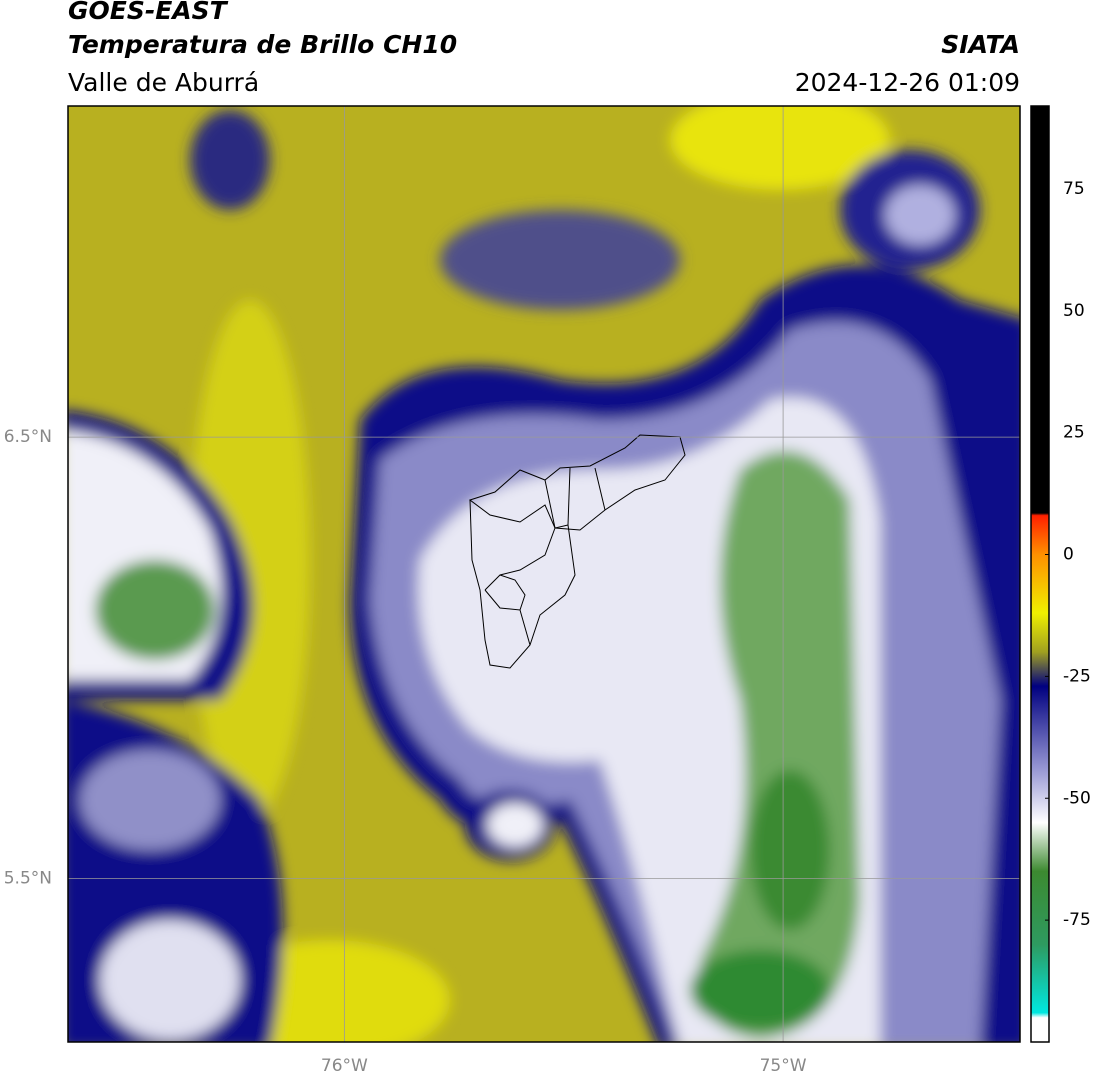  Describe the element at coordinates (1074, 433) in the screenshot. I see `colorbar-tick-label: 25` at that location.